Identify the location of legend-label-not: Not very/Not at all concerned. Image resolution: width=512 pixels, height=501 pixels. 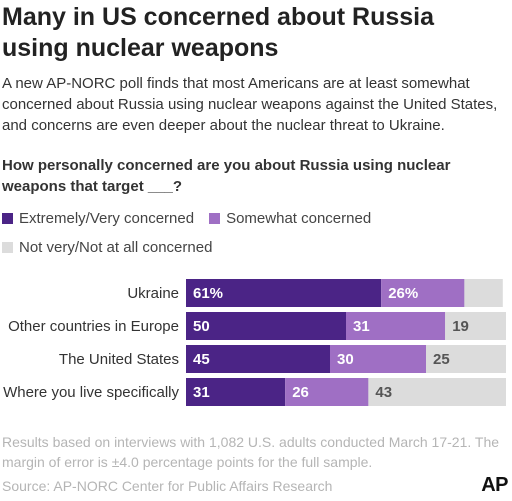
(116, 247).